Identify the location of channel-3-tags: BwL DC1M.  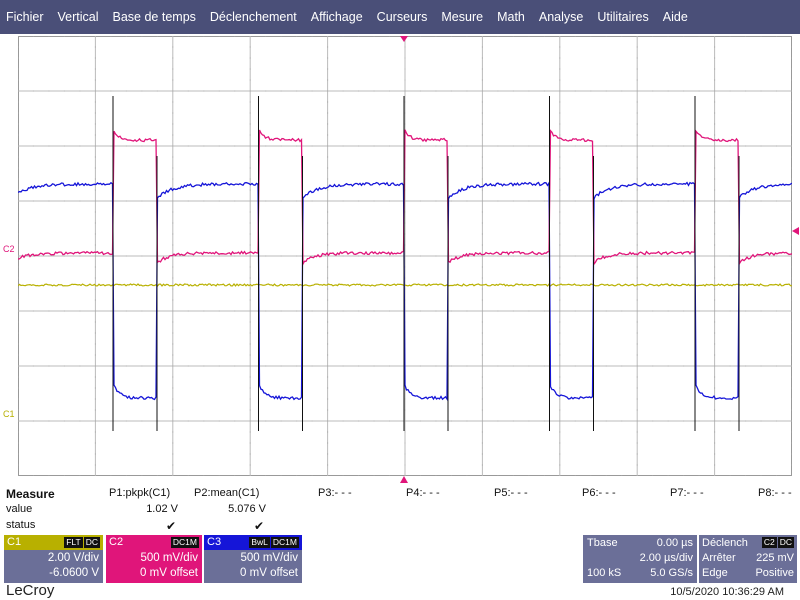
(274, 542).